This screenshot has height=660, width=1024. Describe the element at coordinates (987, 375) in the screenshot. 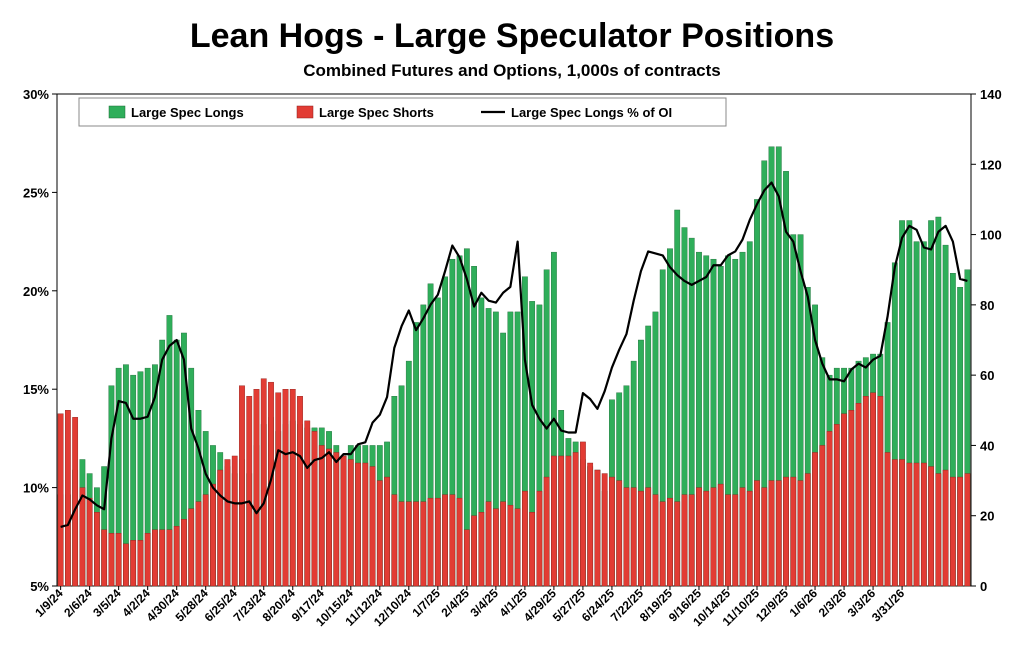

I see `right-axis-label: 60` at that location.